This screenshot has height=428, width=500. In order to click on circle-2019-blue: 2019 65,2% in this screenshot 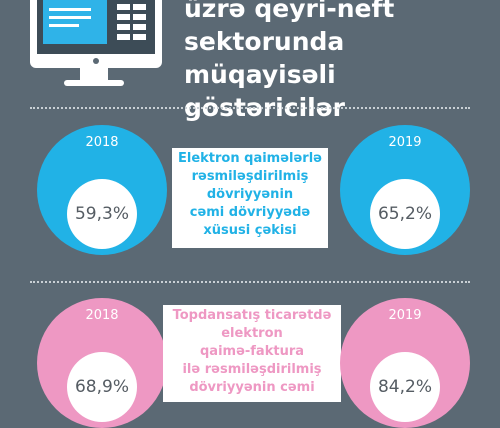, I will do `click(405, 190)`.